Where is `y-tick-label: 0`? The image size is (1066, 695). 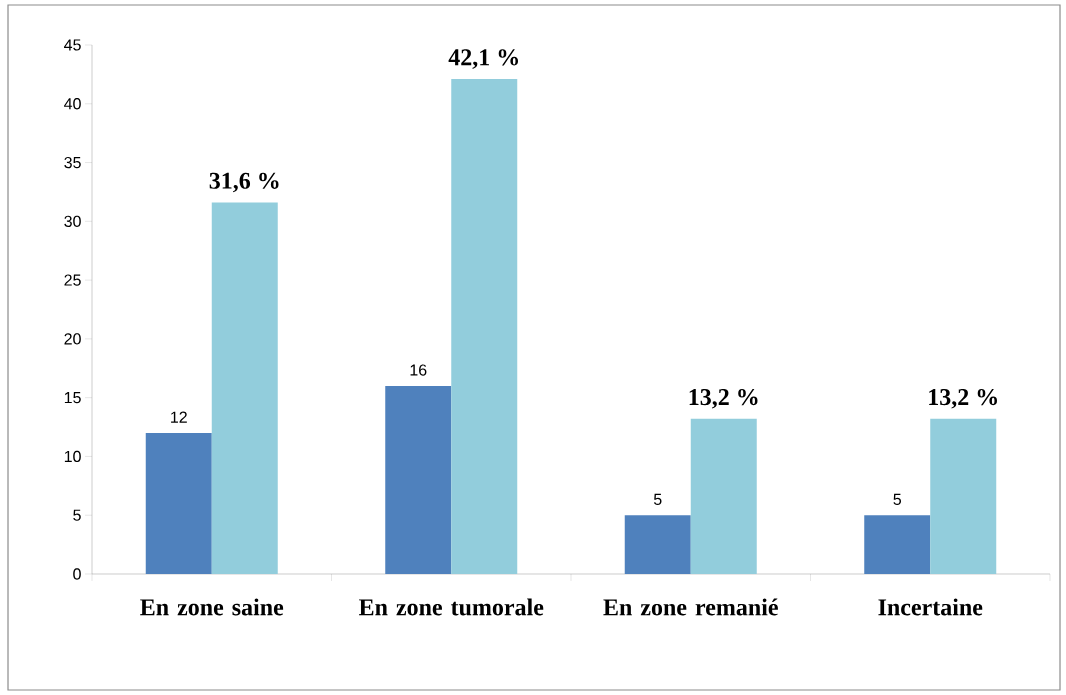 y-tick-label: 0 is located at coordinates (77, 574).